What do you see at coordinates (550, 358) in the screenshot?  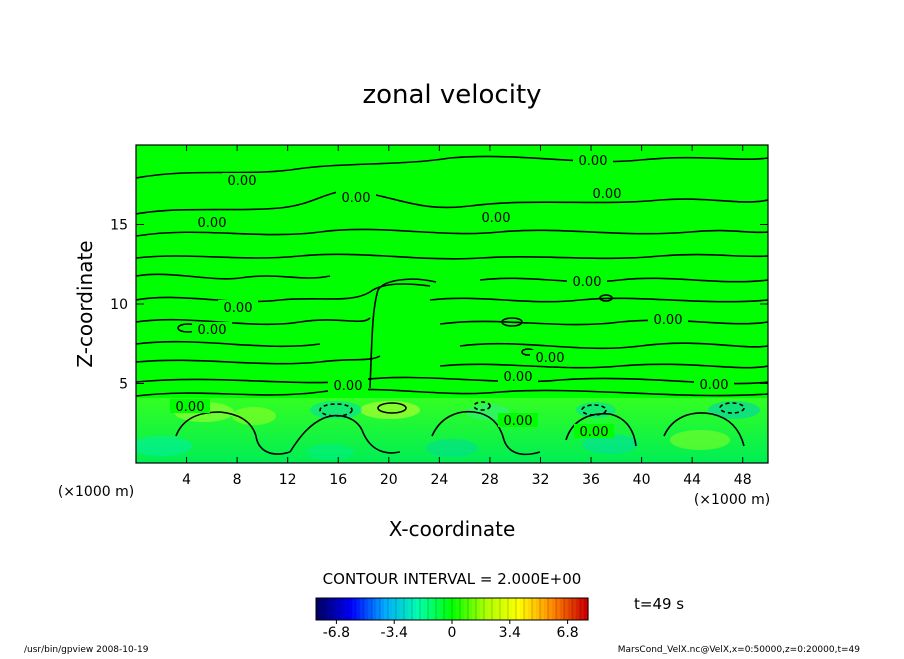 I see `contour-label-10: 0.00` at bounding box center [550, 358].